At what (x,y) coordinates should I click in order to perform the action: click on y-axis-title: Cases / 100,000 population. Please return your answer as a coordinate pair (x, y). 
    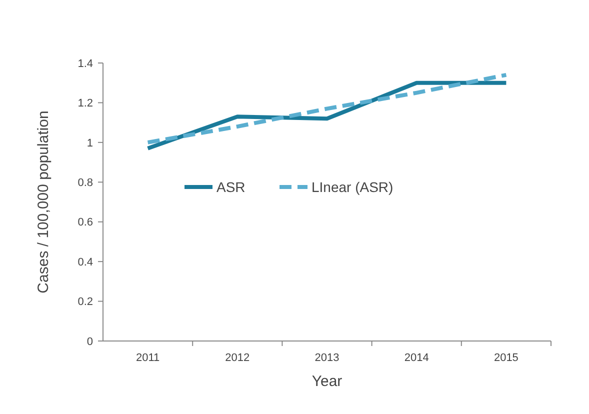
    Looking at the image, I should click on (43, 202).